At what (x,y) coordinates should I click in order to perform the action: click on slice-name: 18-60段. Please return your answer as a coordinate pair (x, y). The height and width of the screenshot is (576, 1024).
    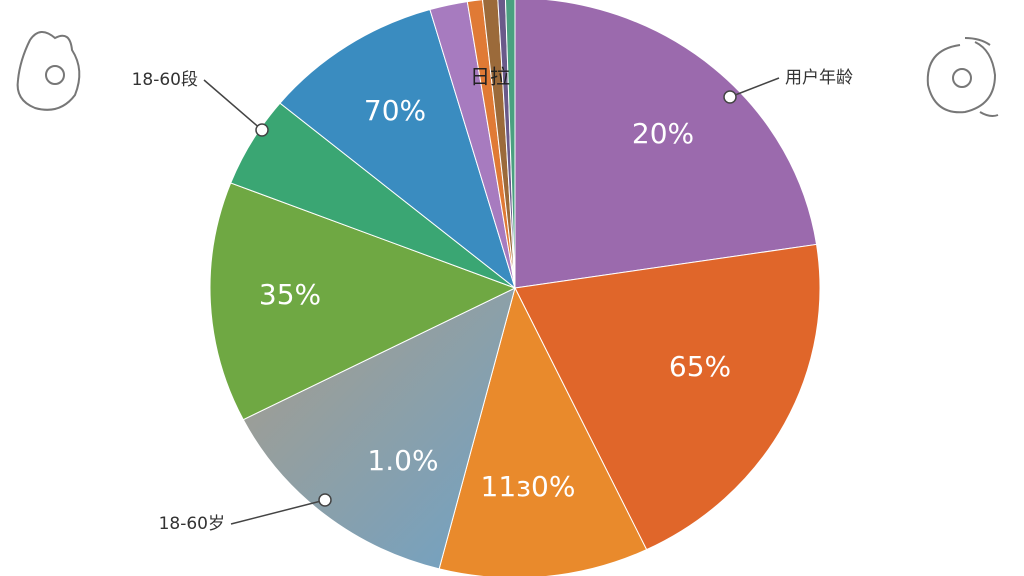
    Looking at the image, I should click on (165, 80).